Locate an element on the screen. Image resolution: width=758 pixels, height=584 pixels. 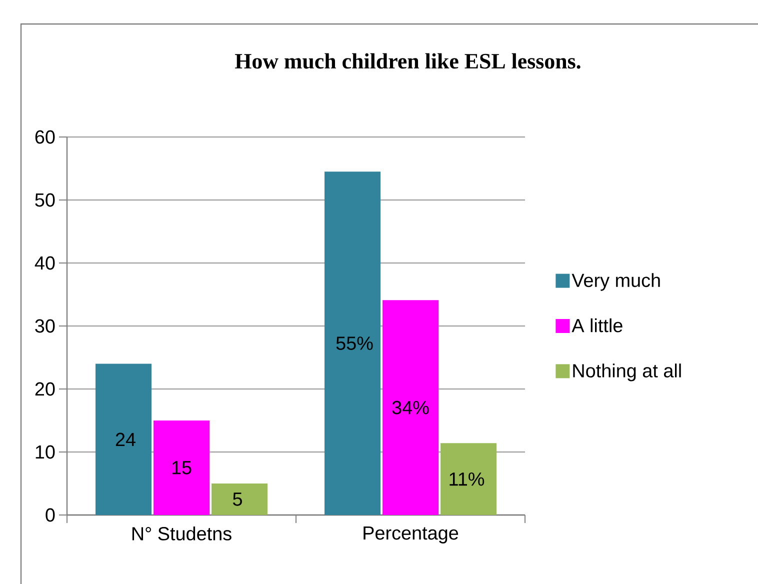
chart-title: How much children like ESL lessons. is located at coordinates (407, 61).